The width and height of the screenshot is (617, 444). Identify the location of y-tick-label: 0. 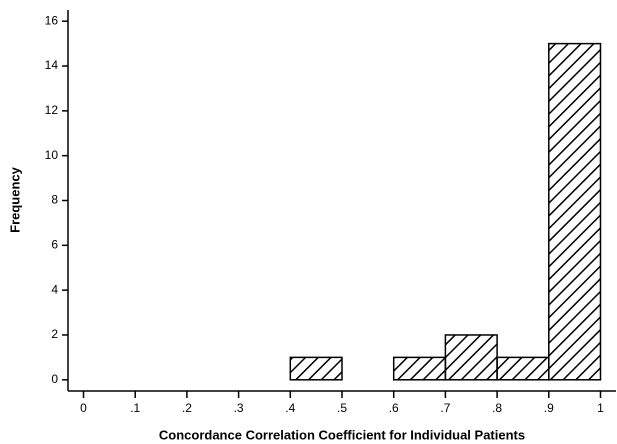
(54, 379).